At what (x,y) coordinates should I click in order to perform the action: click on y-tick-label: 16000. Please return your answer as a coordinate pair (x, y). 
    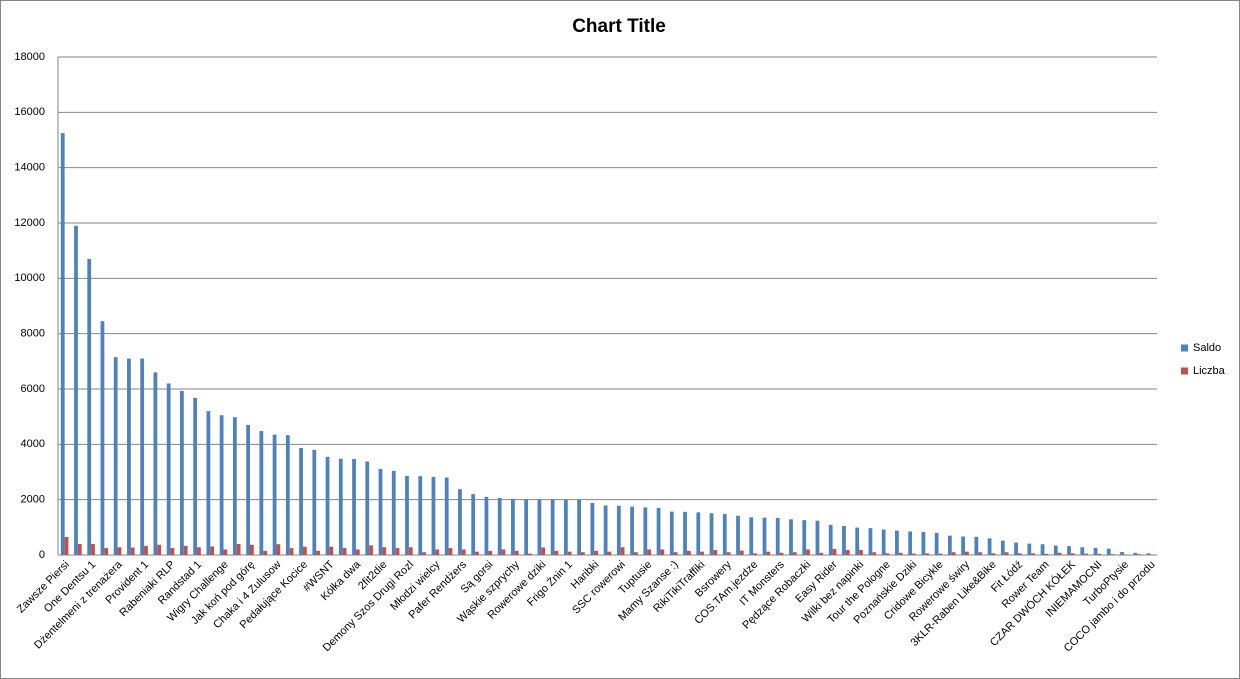
    Looking at the image, I should click on (29, 112).